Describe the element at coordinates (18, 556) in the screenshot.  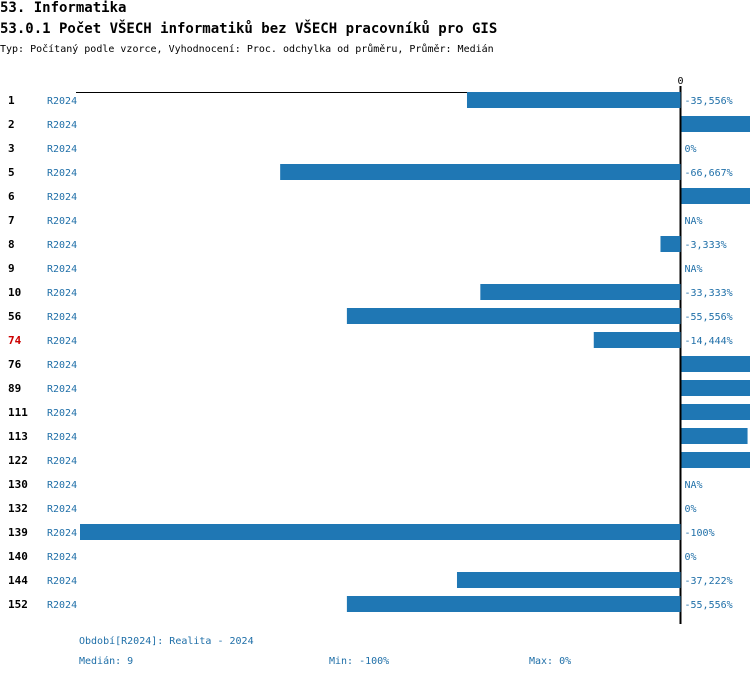
I see `row-id: 140` at that location.